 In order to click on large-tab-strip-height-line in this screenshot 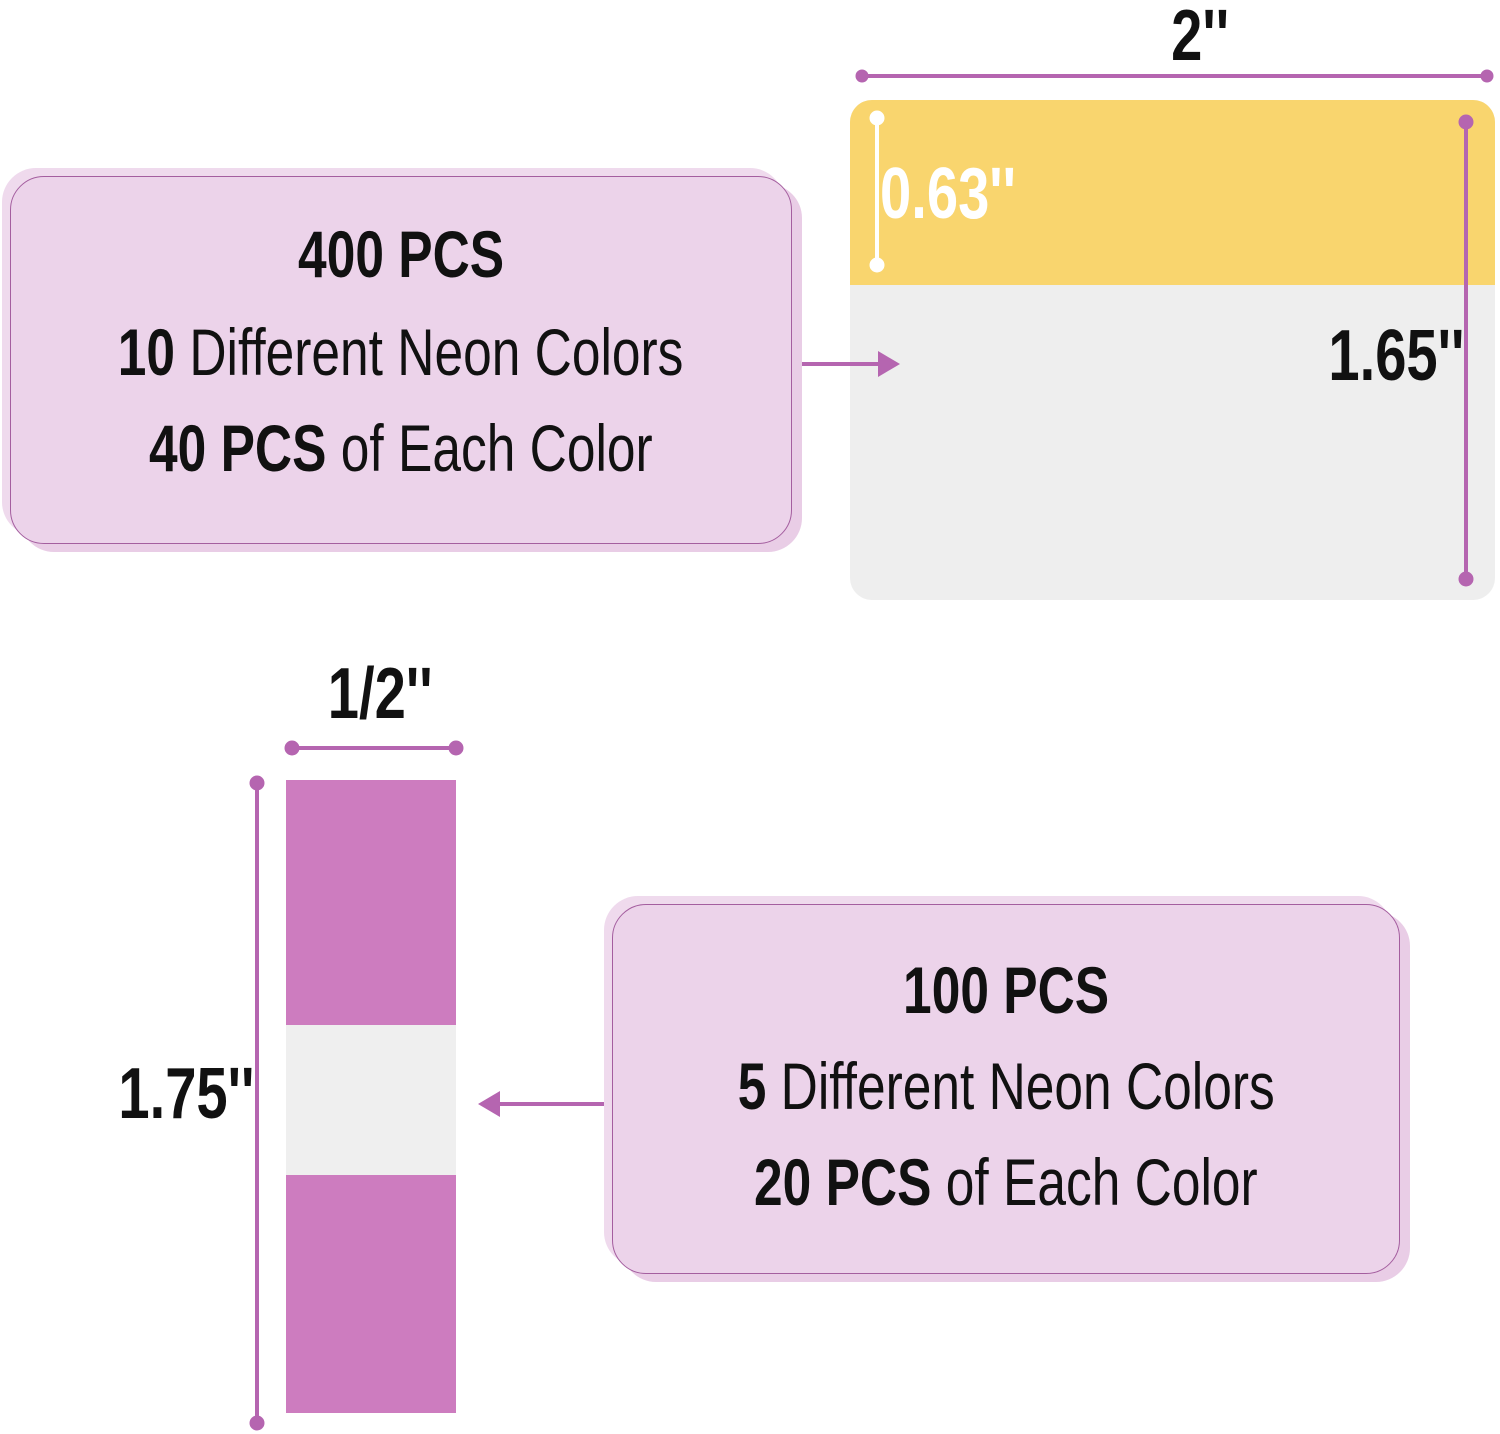, I will do `click(877, 191)`.